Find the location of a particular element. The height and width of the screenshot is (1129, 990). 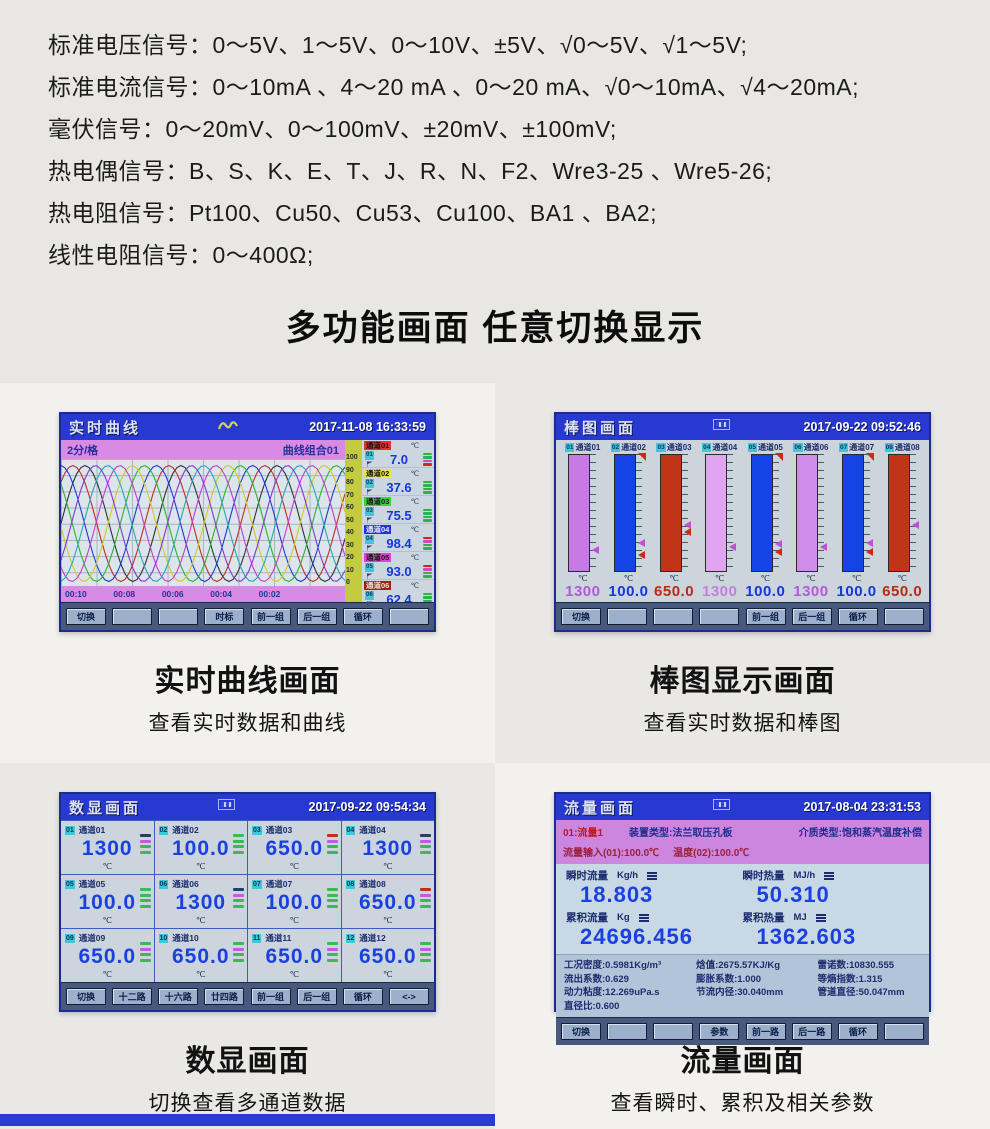

flow-button-bar: 切换 参数 前一路 后一路 循环 is located at coordinates (742, 1031).